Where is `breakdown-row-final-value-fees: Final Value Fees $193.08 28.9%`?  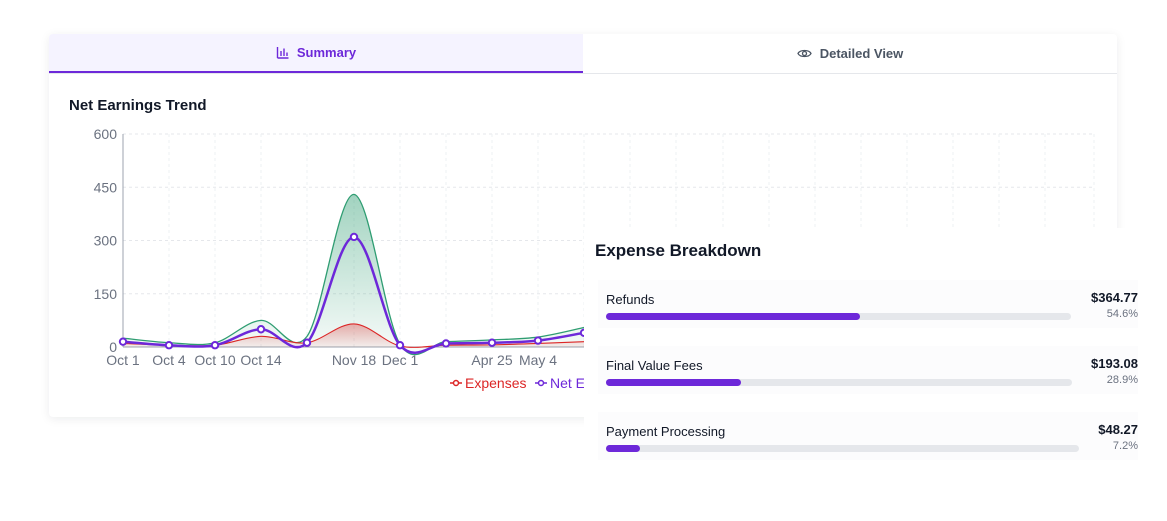
breakdown-row-final-value-fees: Final Value Fees $193.08 28.9% is located at coordinates (868, 370).